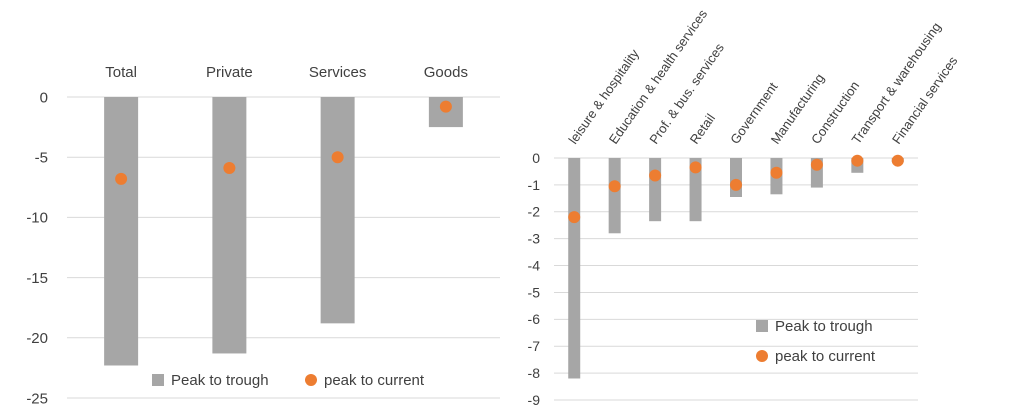  What do you see at coordinates (603, 96) in the screenshot?
I see `category-label: leisure & hospitality` at bounding box center [603, 96].